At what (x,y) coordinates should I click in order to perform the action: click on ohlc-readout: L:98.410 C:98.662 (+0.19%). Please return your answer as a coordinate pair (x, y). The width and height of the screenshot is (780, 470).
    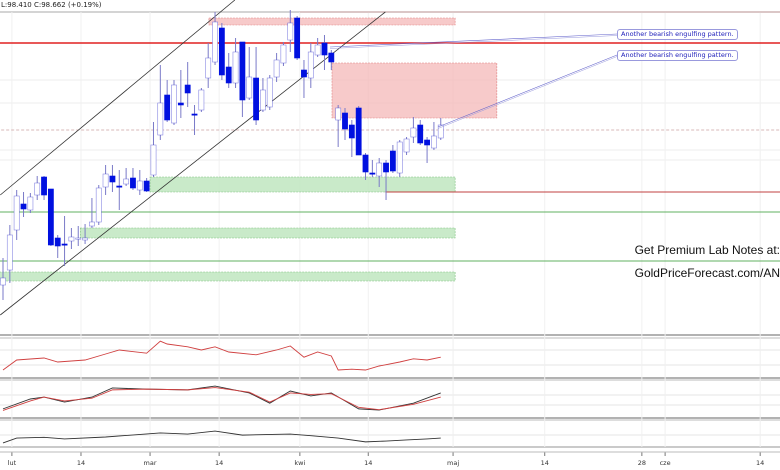
    Looking at the image, I should click on (51, 5).